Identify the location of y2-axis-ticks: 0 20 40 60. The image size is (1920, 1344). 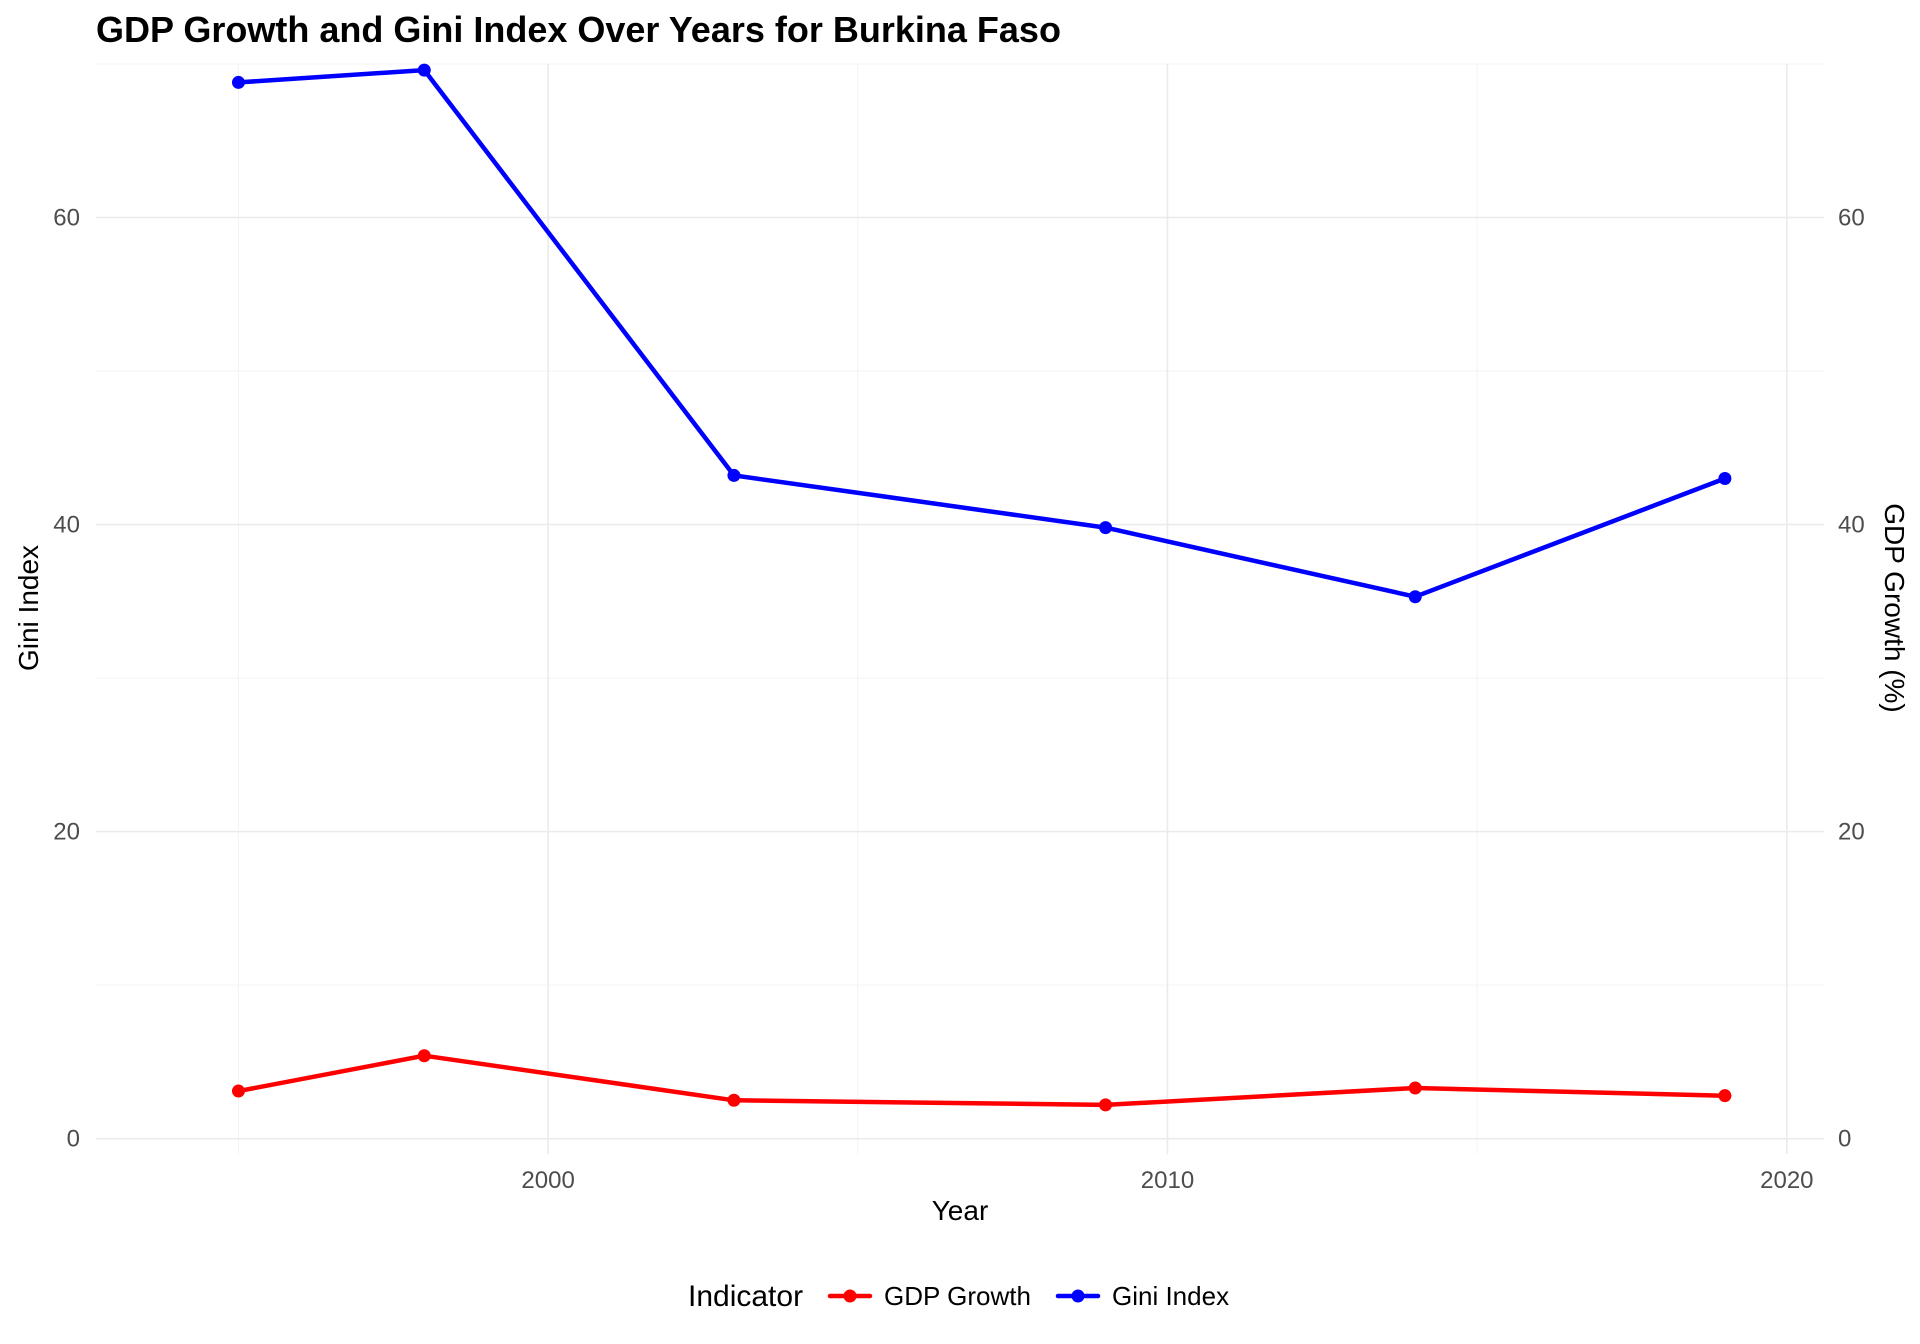
(1851, 679).